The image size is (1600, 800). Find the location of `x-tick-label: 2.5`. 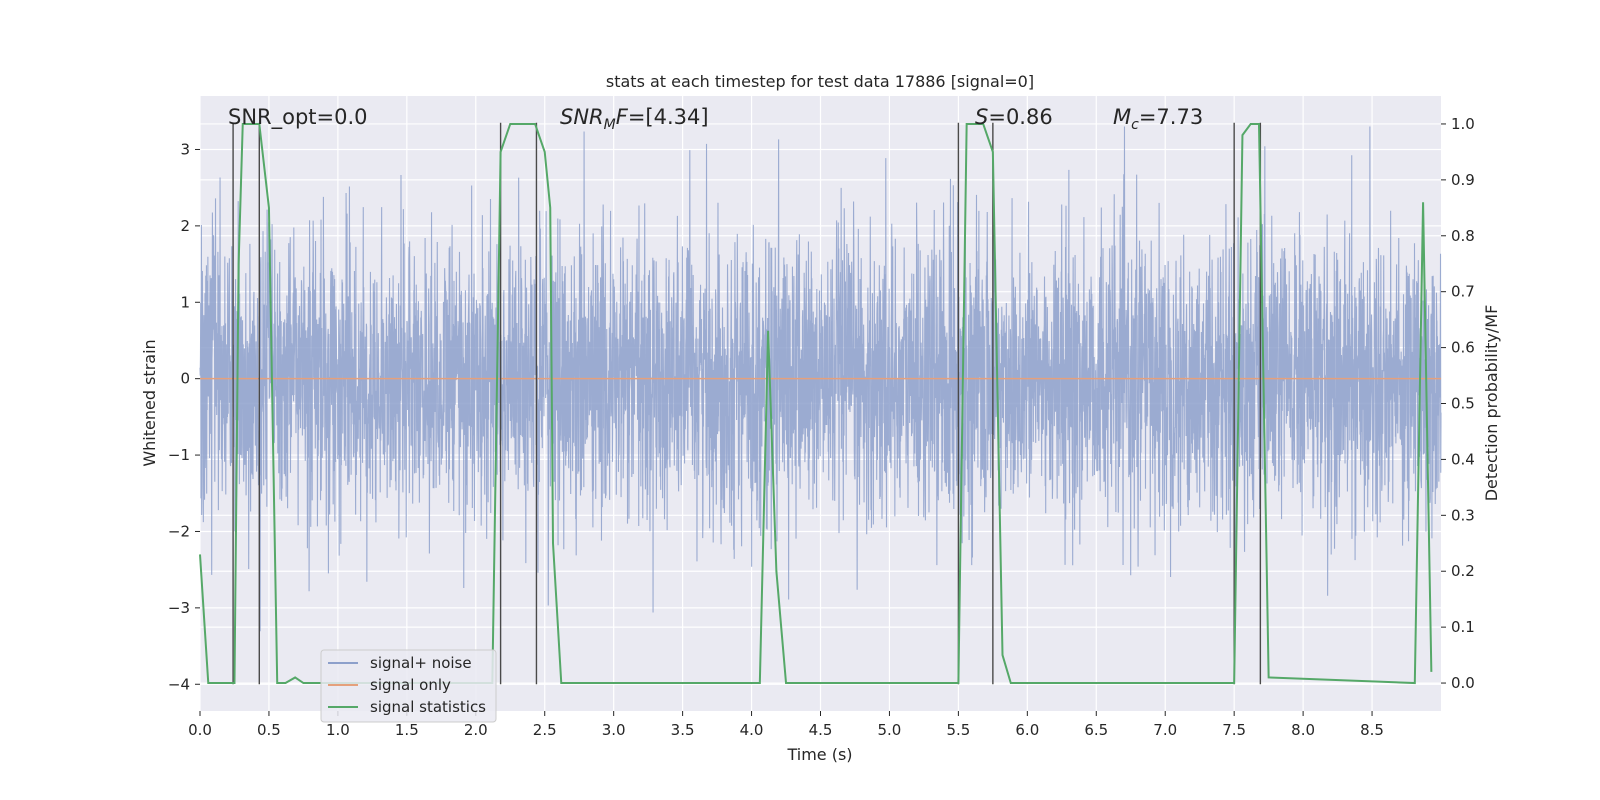

x-tick-label: 2.5 is located at coordinates (545, 730).